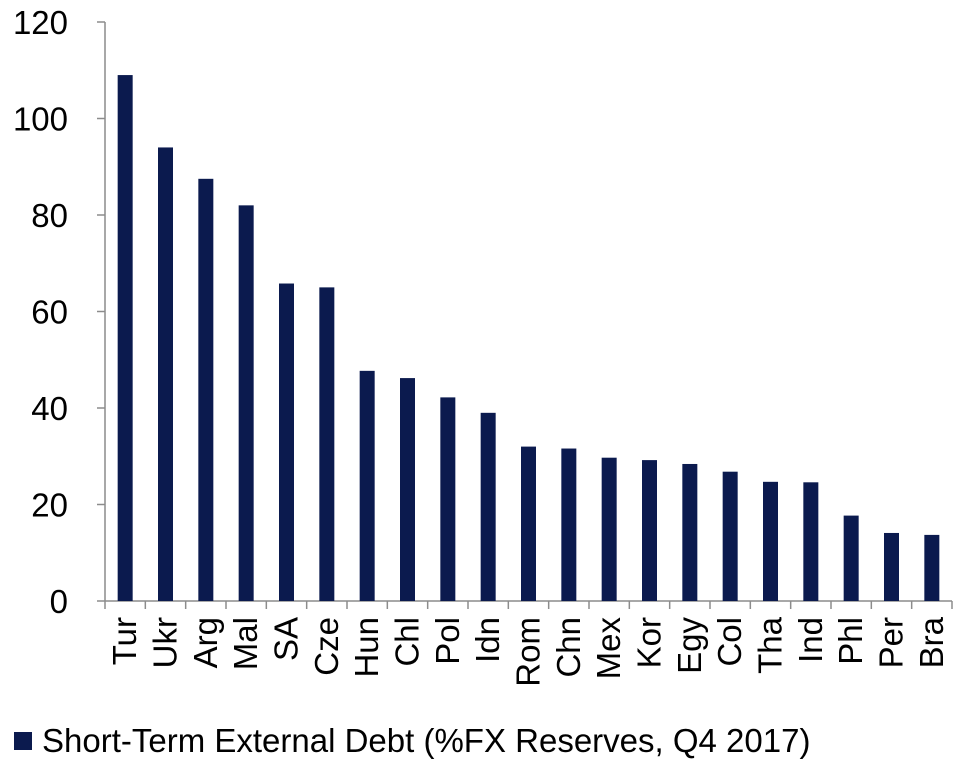 The image size is (958, 768). I want to click on bar-mal, so click(246, 403).